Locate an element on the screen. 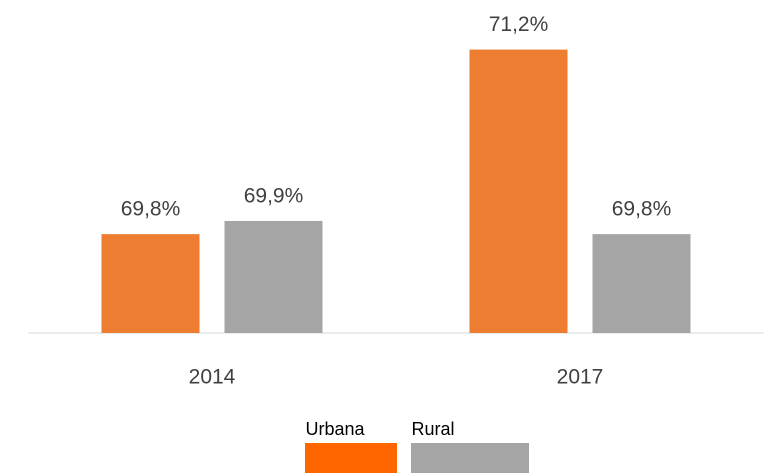  legend-label: Urbana is located at coordinates (335, 429).